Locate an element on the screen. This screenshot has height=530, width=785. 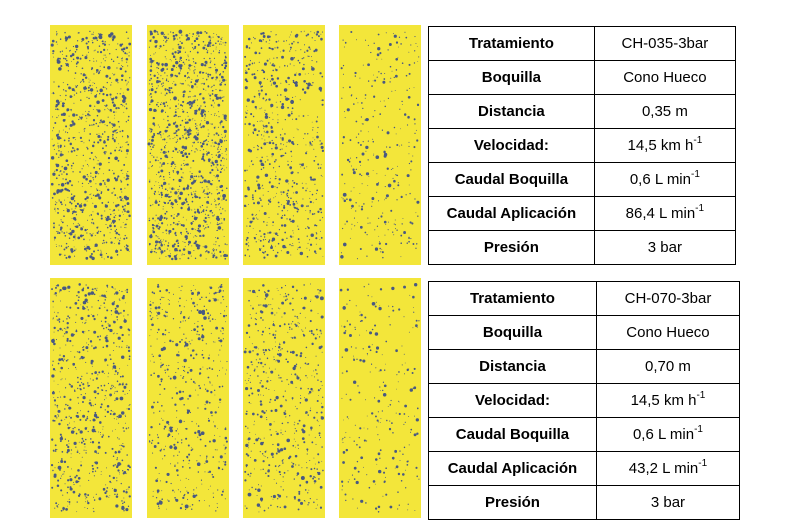
table-row: Distancia 0,70 m is located at coordinates (584, 366).